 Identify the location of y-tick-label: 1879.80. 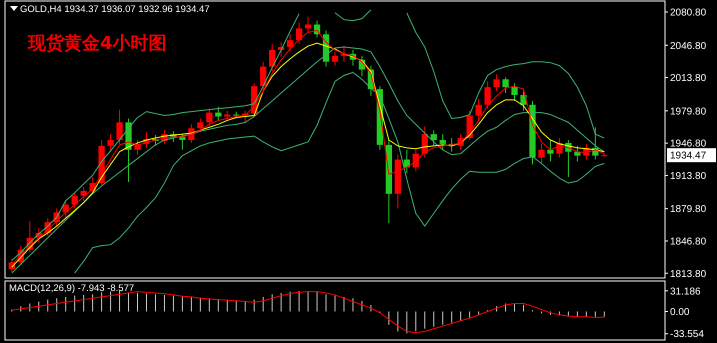
(688, 210).